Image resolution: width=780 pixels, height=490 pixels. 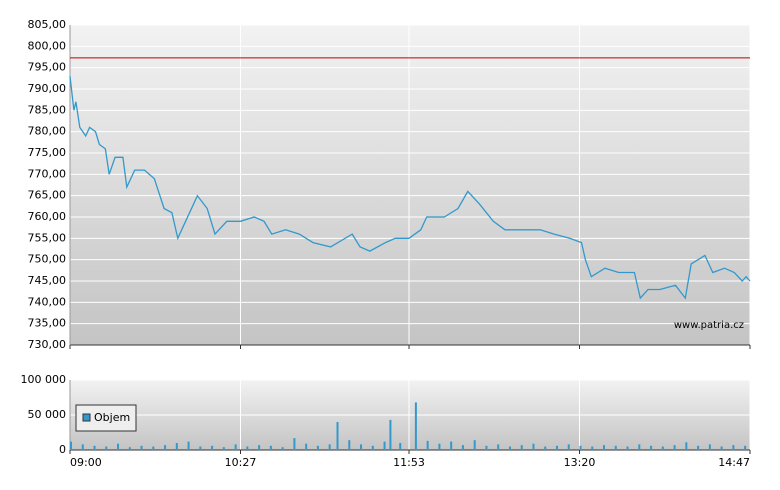 I want to click on x-tick-label: 09:00, so click(x=86, y=462).